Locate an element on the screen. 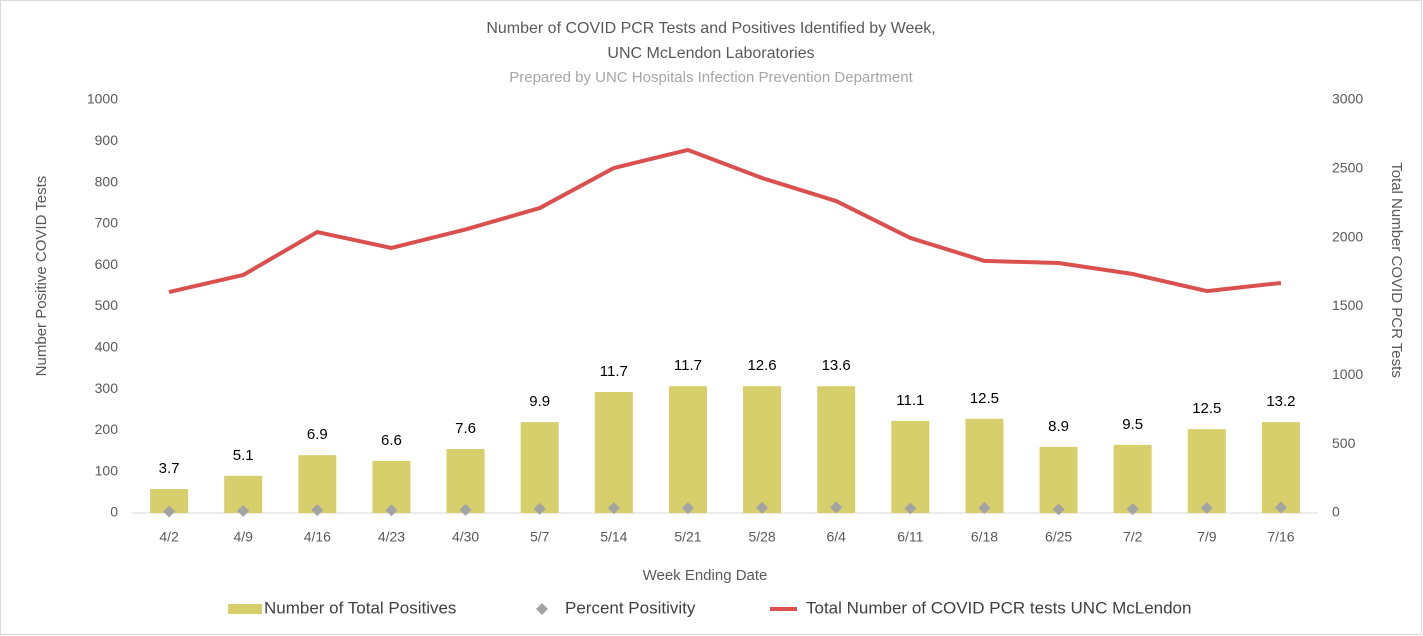 Image resolution: width=1423 pixels, height=636 pixels. y2-tick-label: 2000 is located at coordinates (1347, 236).